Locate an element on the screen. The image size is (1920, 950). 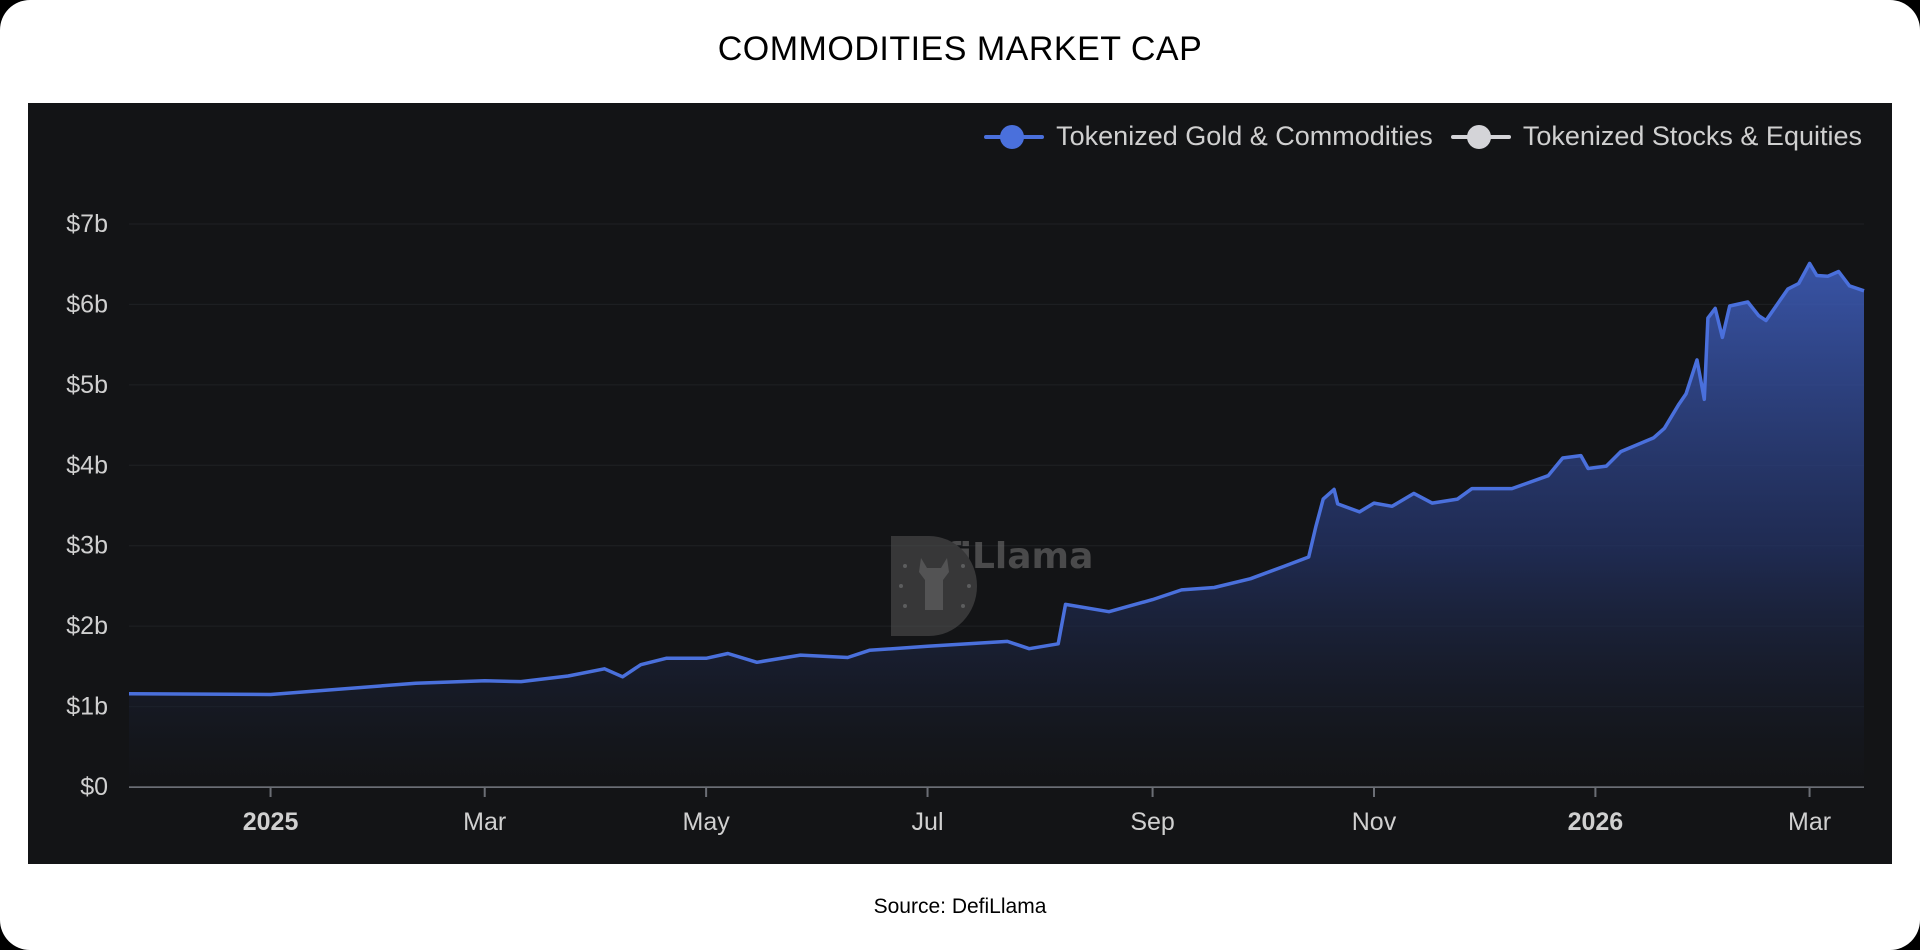
legend-item-stocks: Tokenized Stocks & Equities is located at coordinates (1656, 136).